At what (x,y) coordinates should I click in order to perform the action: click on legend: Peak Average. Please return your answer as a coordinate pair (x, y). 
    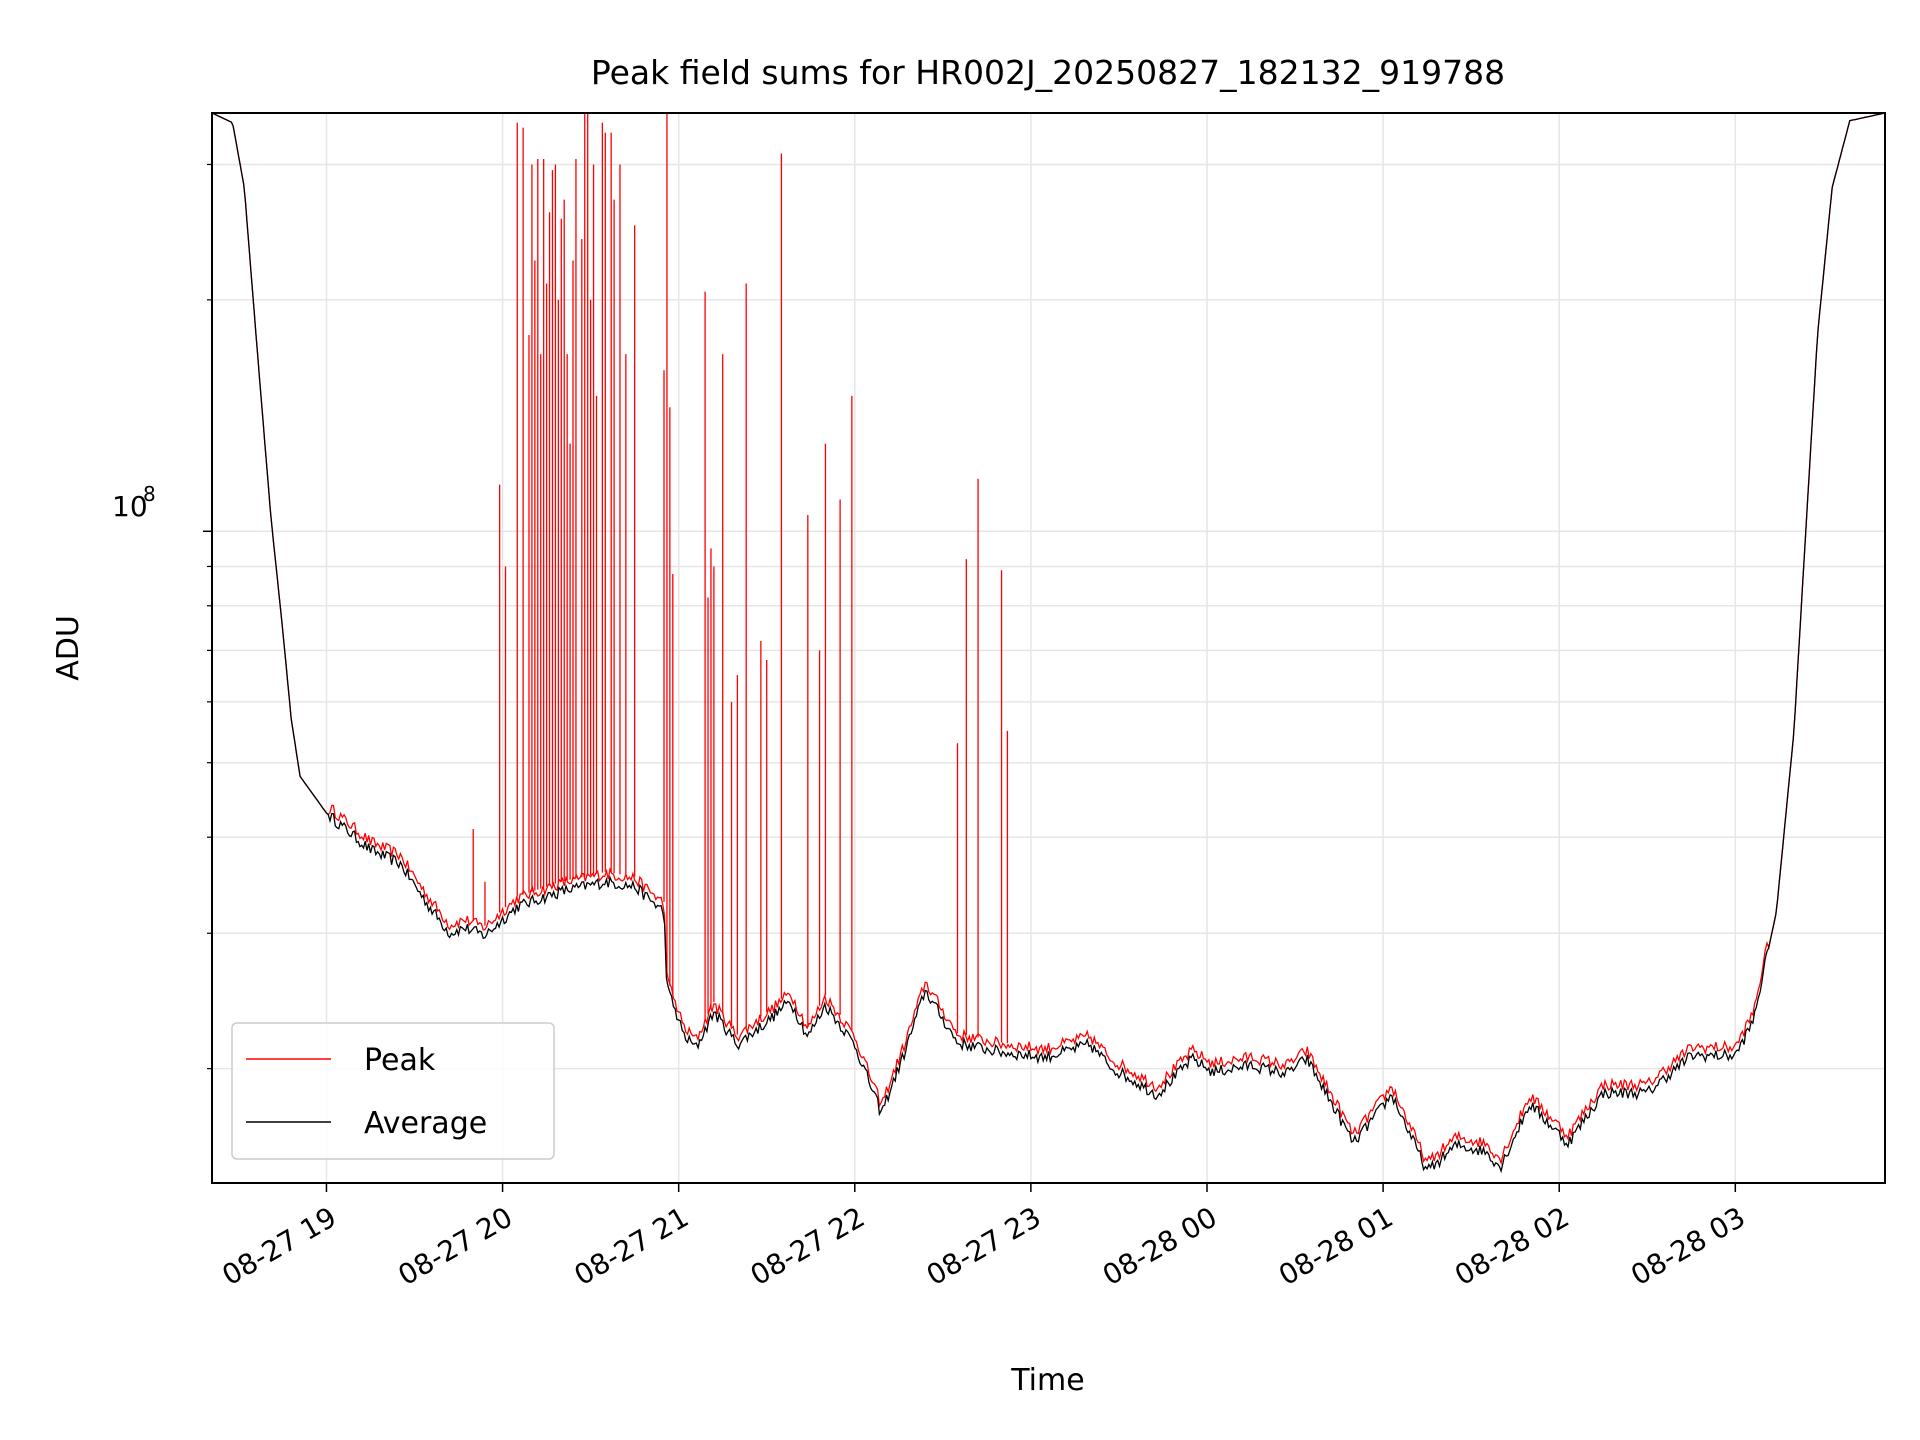
    Looking at the image, I should click on (393, 1091).